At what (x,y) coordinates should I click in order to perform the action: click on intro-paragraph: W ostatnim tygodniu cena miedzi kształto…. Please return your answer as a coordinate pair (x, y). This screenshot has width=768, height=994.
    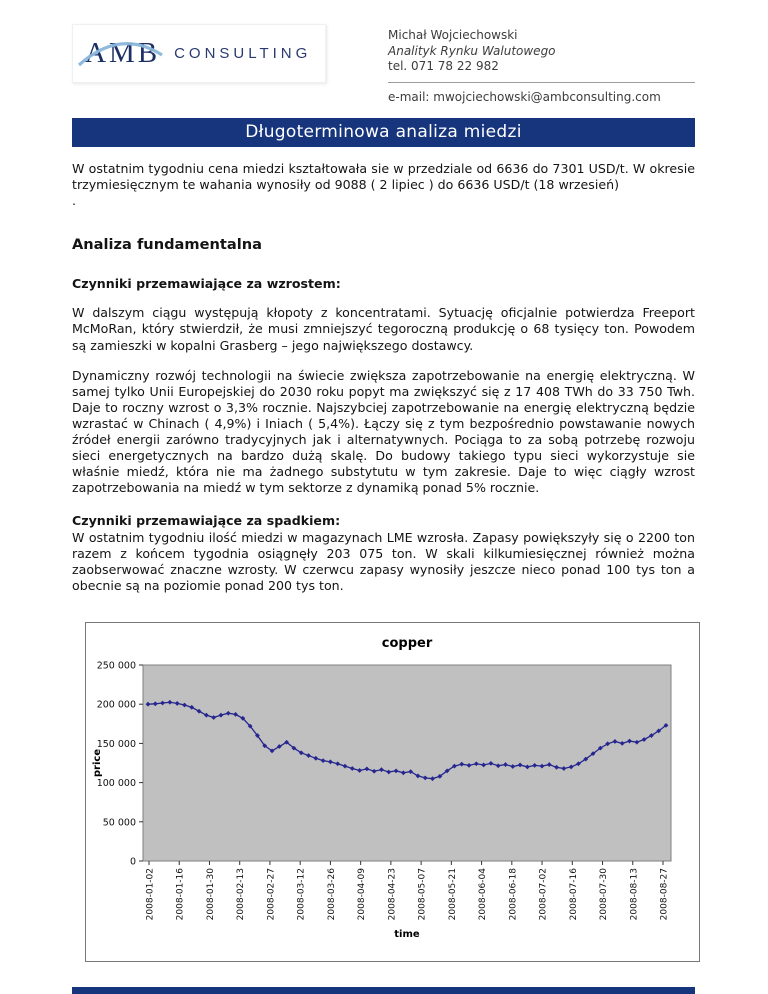
    Looking at the image, I should click on (383, 177).